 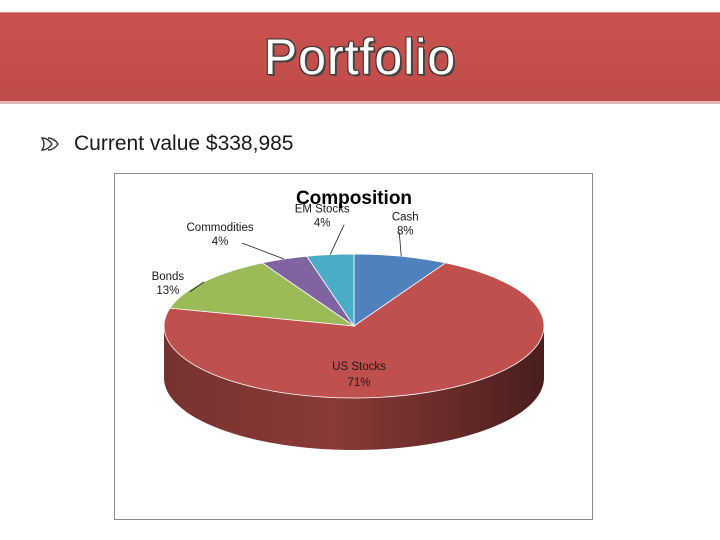 What do you see at coordinates (405, 217) in the screenshot?
I see `slice-label-cash: Cash` at bounding box center [405, 217].